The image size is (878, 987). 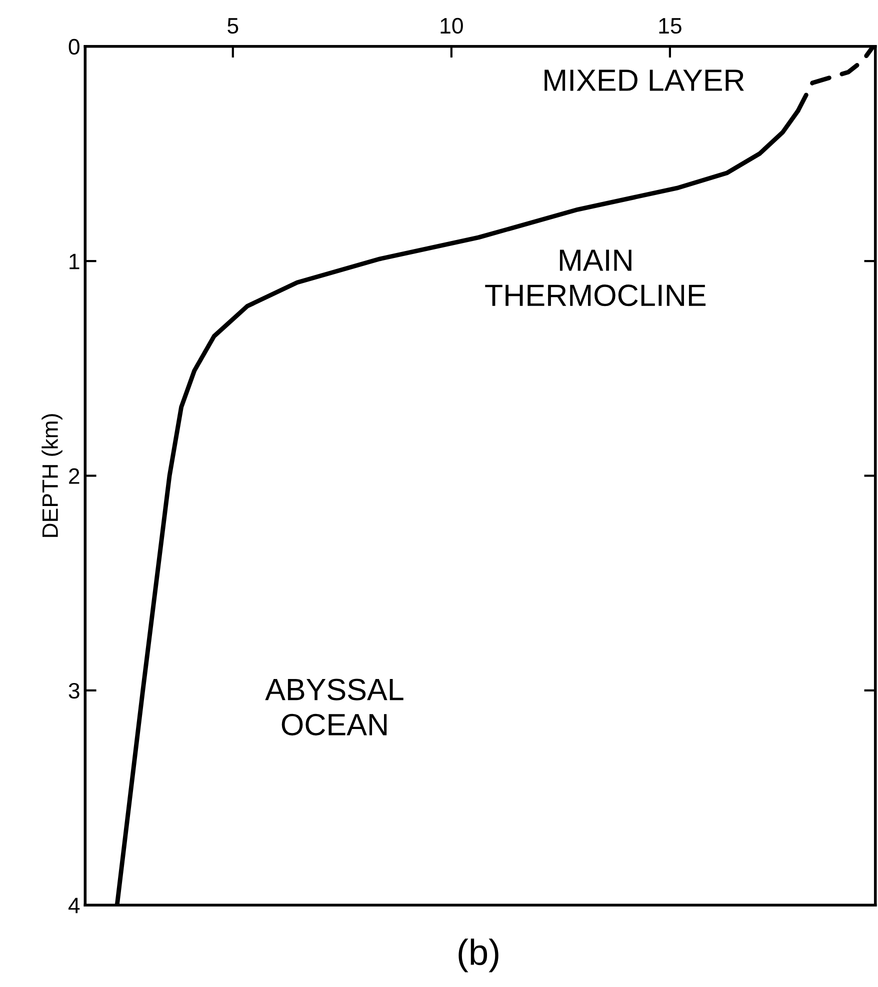 I want to click on x-tick-label: 5, so click(x=233, y=26).